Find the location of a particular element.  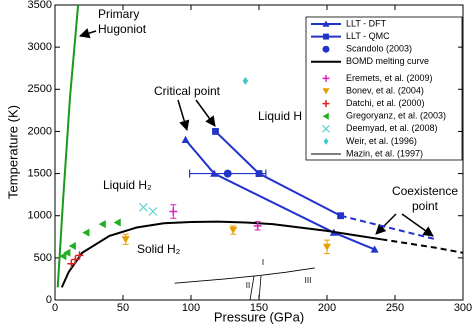

annotation: Hugoniot is located at coordinates (122, 29).